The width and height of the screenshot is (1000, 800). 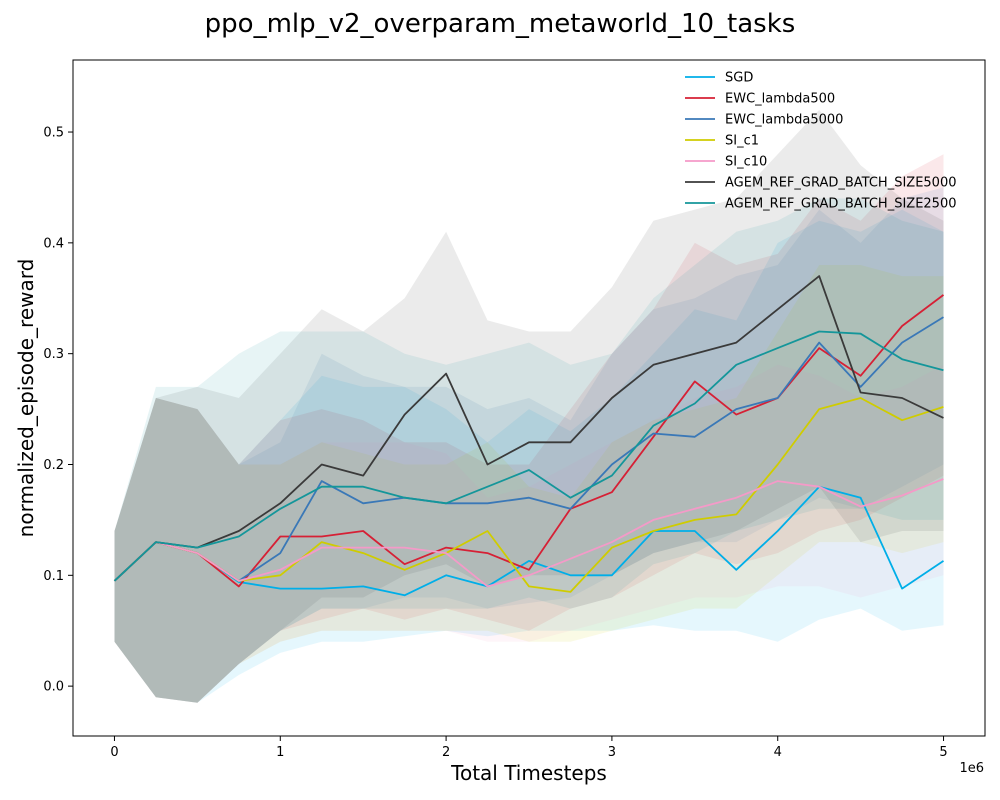 I want to click on legend-label-1: EWC_lambda500, so click(x=780, y=99).